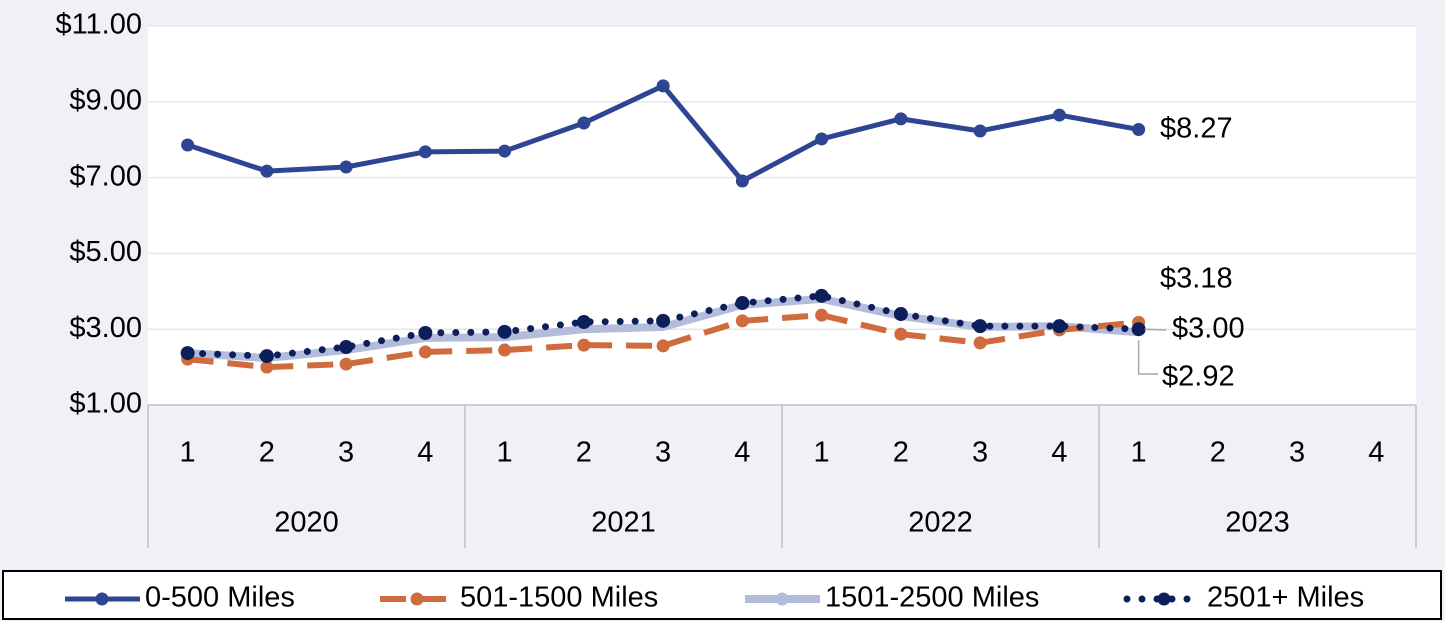 The width and height of the screenshot is (1445, 621). Describe the element at coordinates (1285, 598) in the screenshot. I see `legend-label: 2501+ Miles` at that location.